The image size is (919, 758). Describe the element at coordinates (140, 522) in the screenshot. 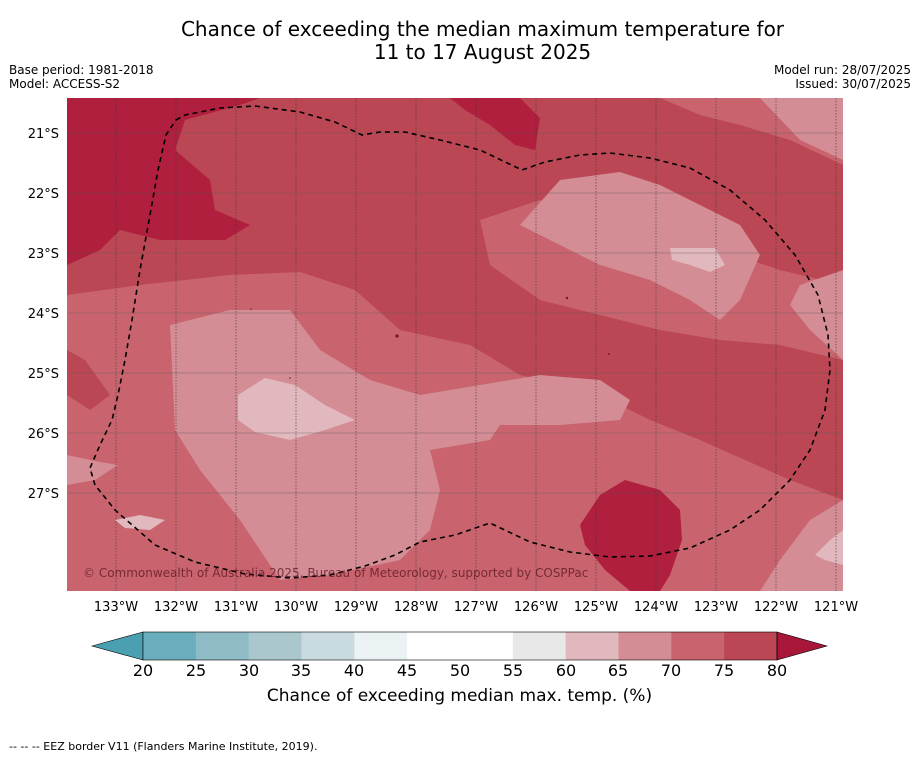

I see `contour-60-65-west` at that location.